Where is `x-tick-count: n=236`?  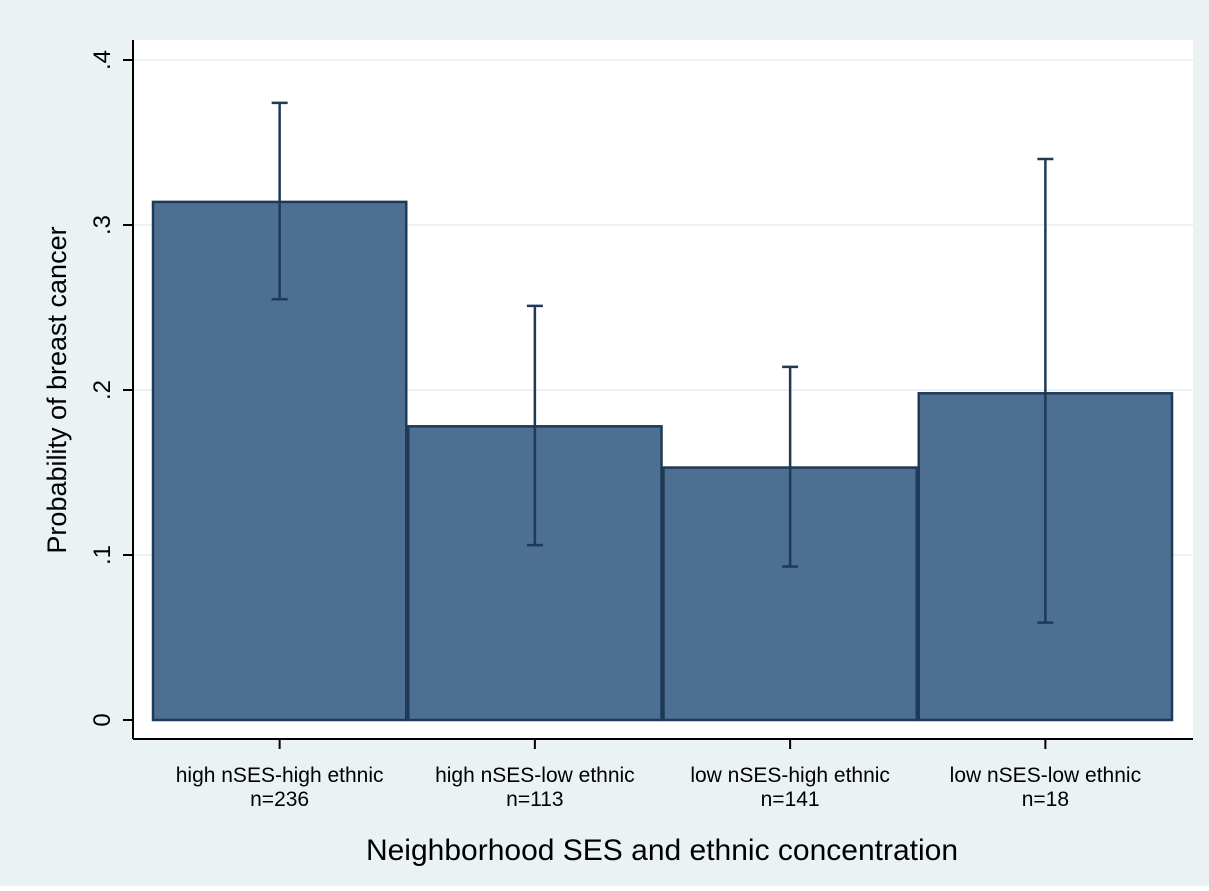
x-tick-count: n=236 is located at coordinates (279, 799).